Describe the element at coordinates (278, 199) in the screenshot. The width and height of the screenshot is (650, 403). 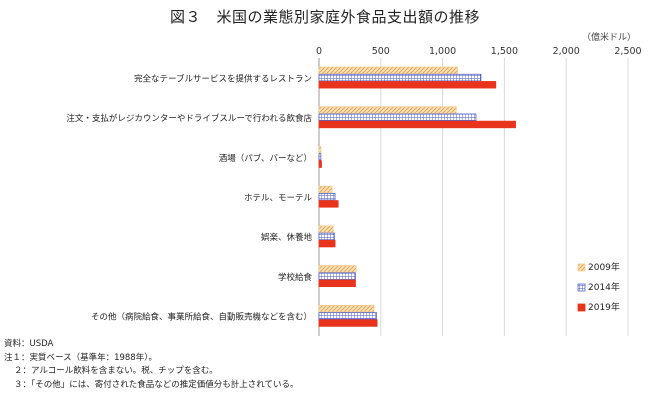
I see `category-label: ホテル、モーテル` at that location.